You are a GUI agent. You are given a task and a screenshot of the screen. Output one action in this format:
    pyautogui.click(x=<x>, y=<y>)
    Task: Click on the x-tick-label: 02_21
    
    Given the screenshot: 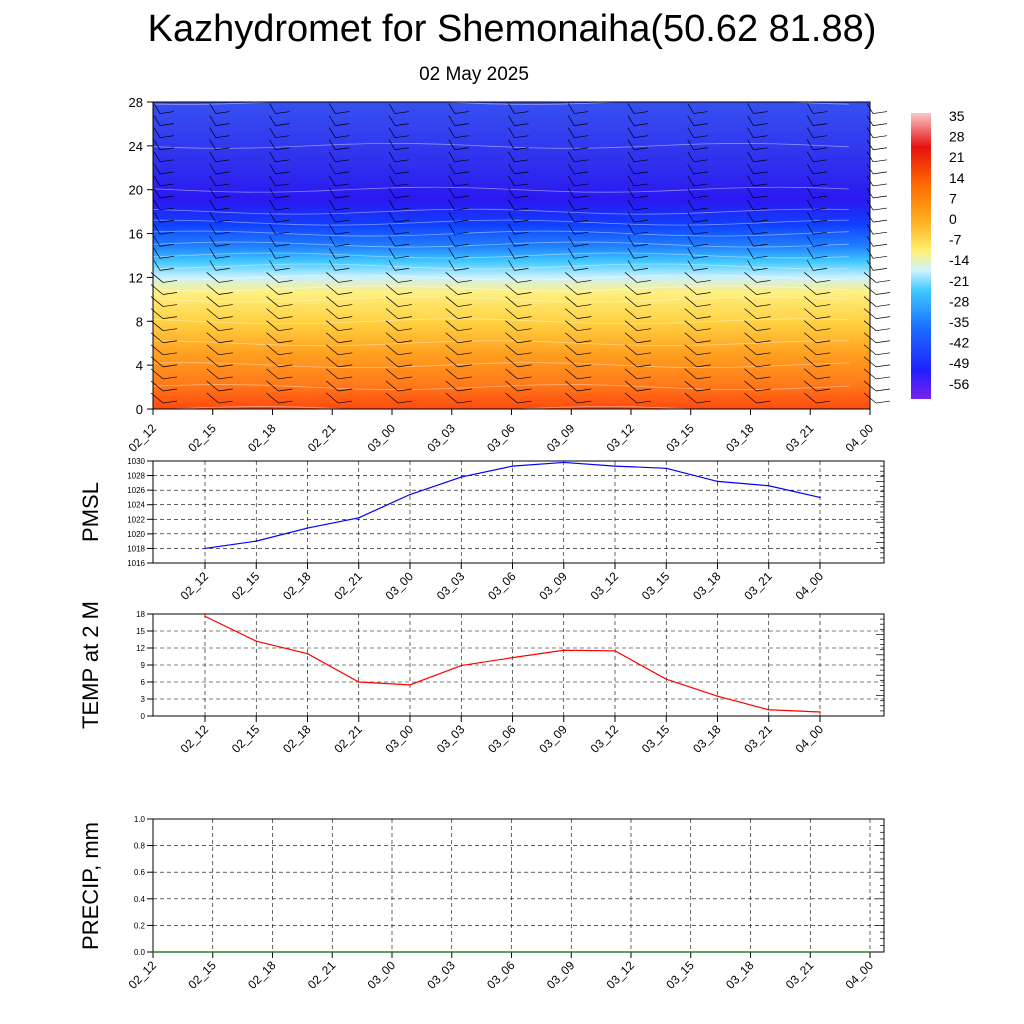 What is the action you would take?
    pyautogui.click(x=322, y=438)
    